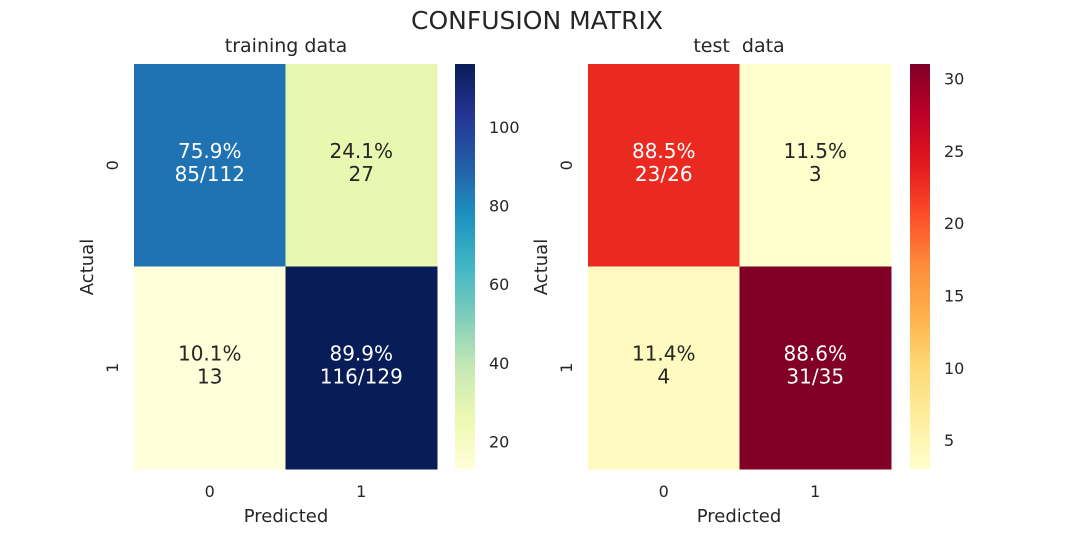 The width and height of the screenshot is (1074, 537). What do you see at coordinates (361, 151) in the screenshot?
I see `training-cell-label: 24.1%` at bounding box center [361, 151].